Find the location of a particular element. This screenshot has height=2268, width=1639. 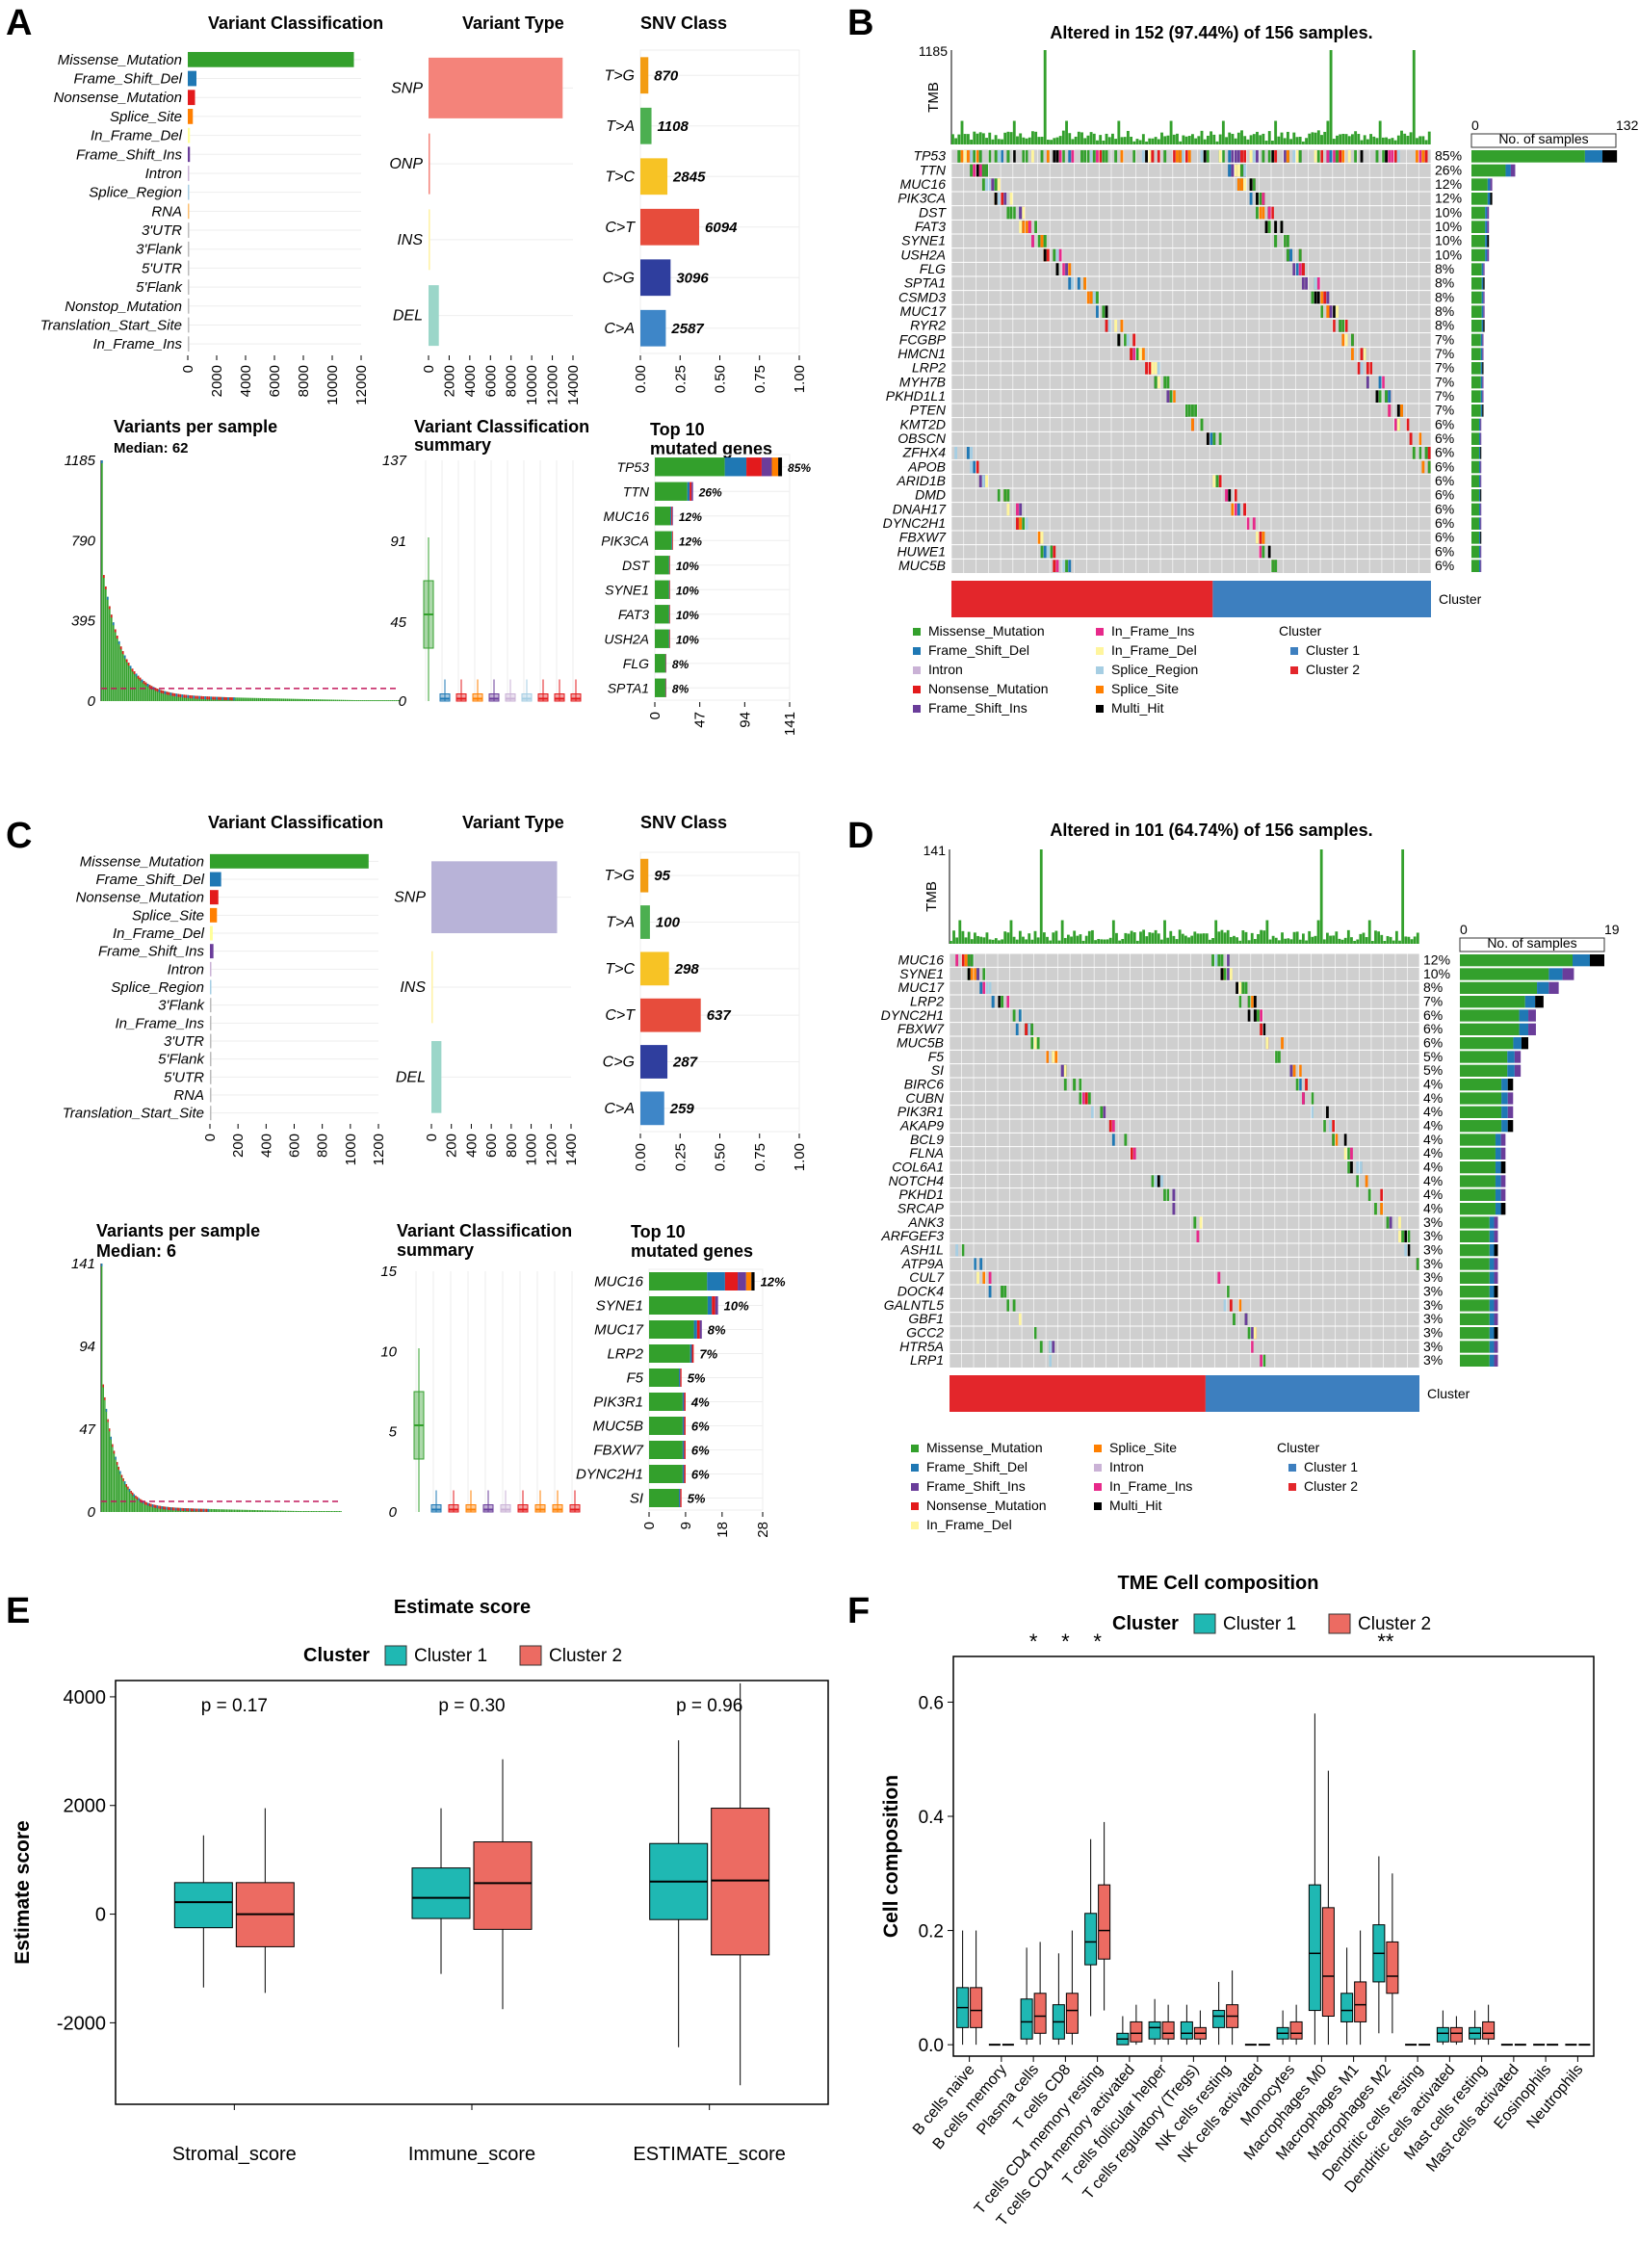

c-snv-ticklabel: 1.00 is located at coordinates (800, 1157).